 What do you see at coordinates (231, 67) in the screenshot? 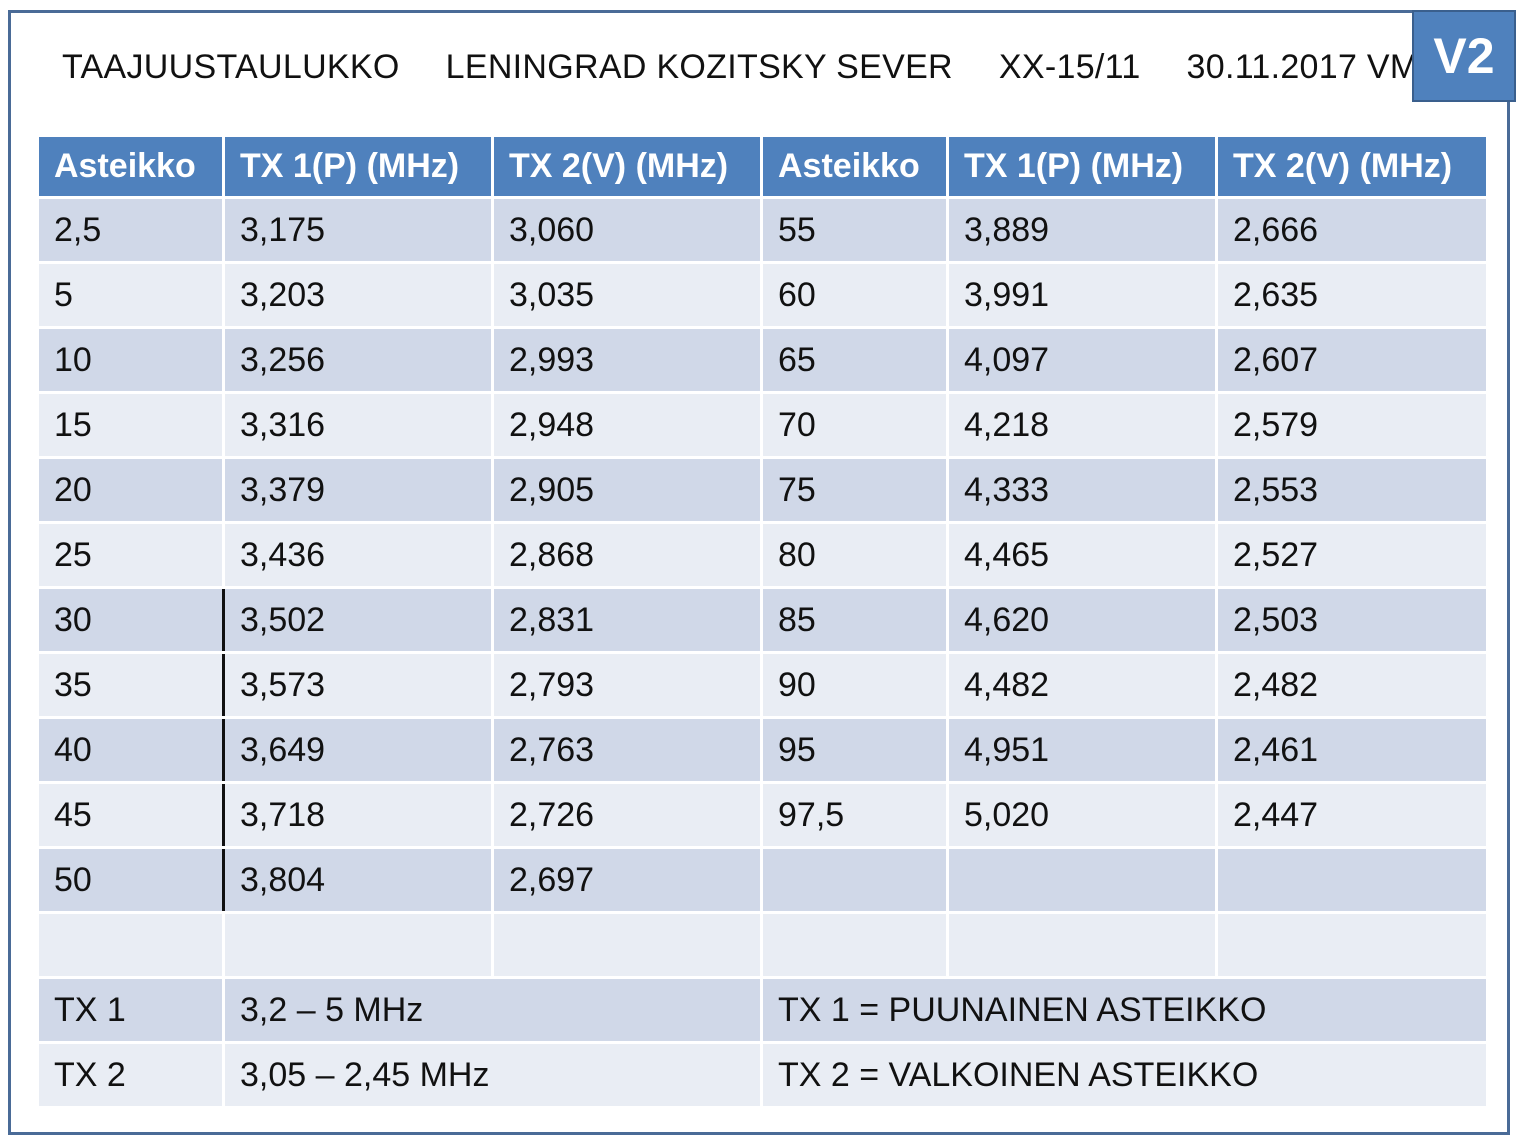
I see `header-title: TAAJUUSTAULUKKO` at bounding box center [231, 67].